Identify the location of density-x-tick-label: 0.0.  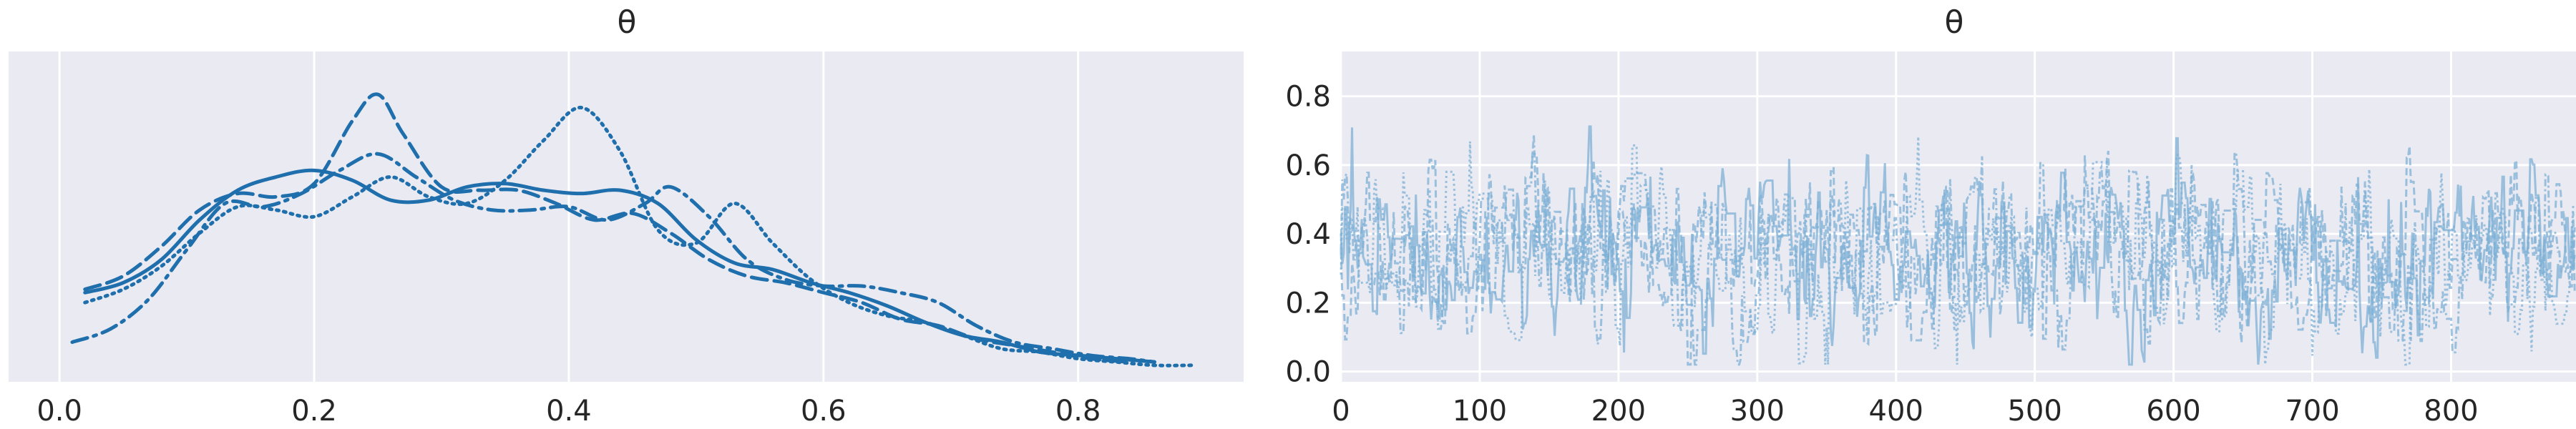
(59, 411).